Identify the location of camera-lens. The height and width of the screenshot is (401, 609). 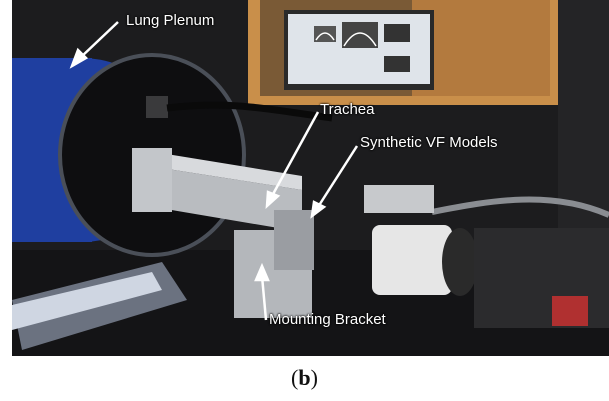
(412, 260).